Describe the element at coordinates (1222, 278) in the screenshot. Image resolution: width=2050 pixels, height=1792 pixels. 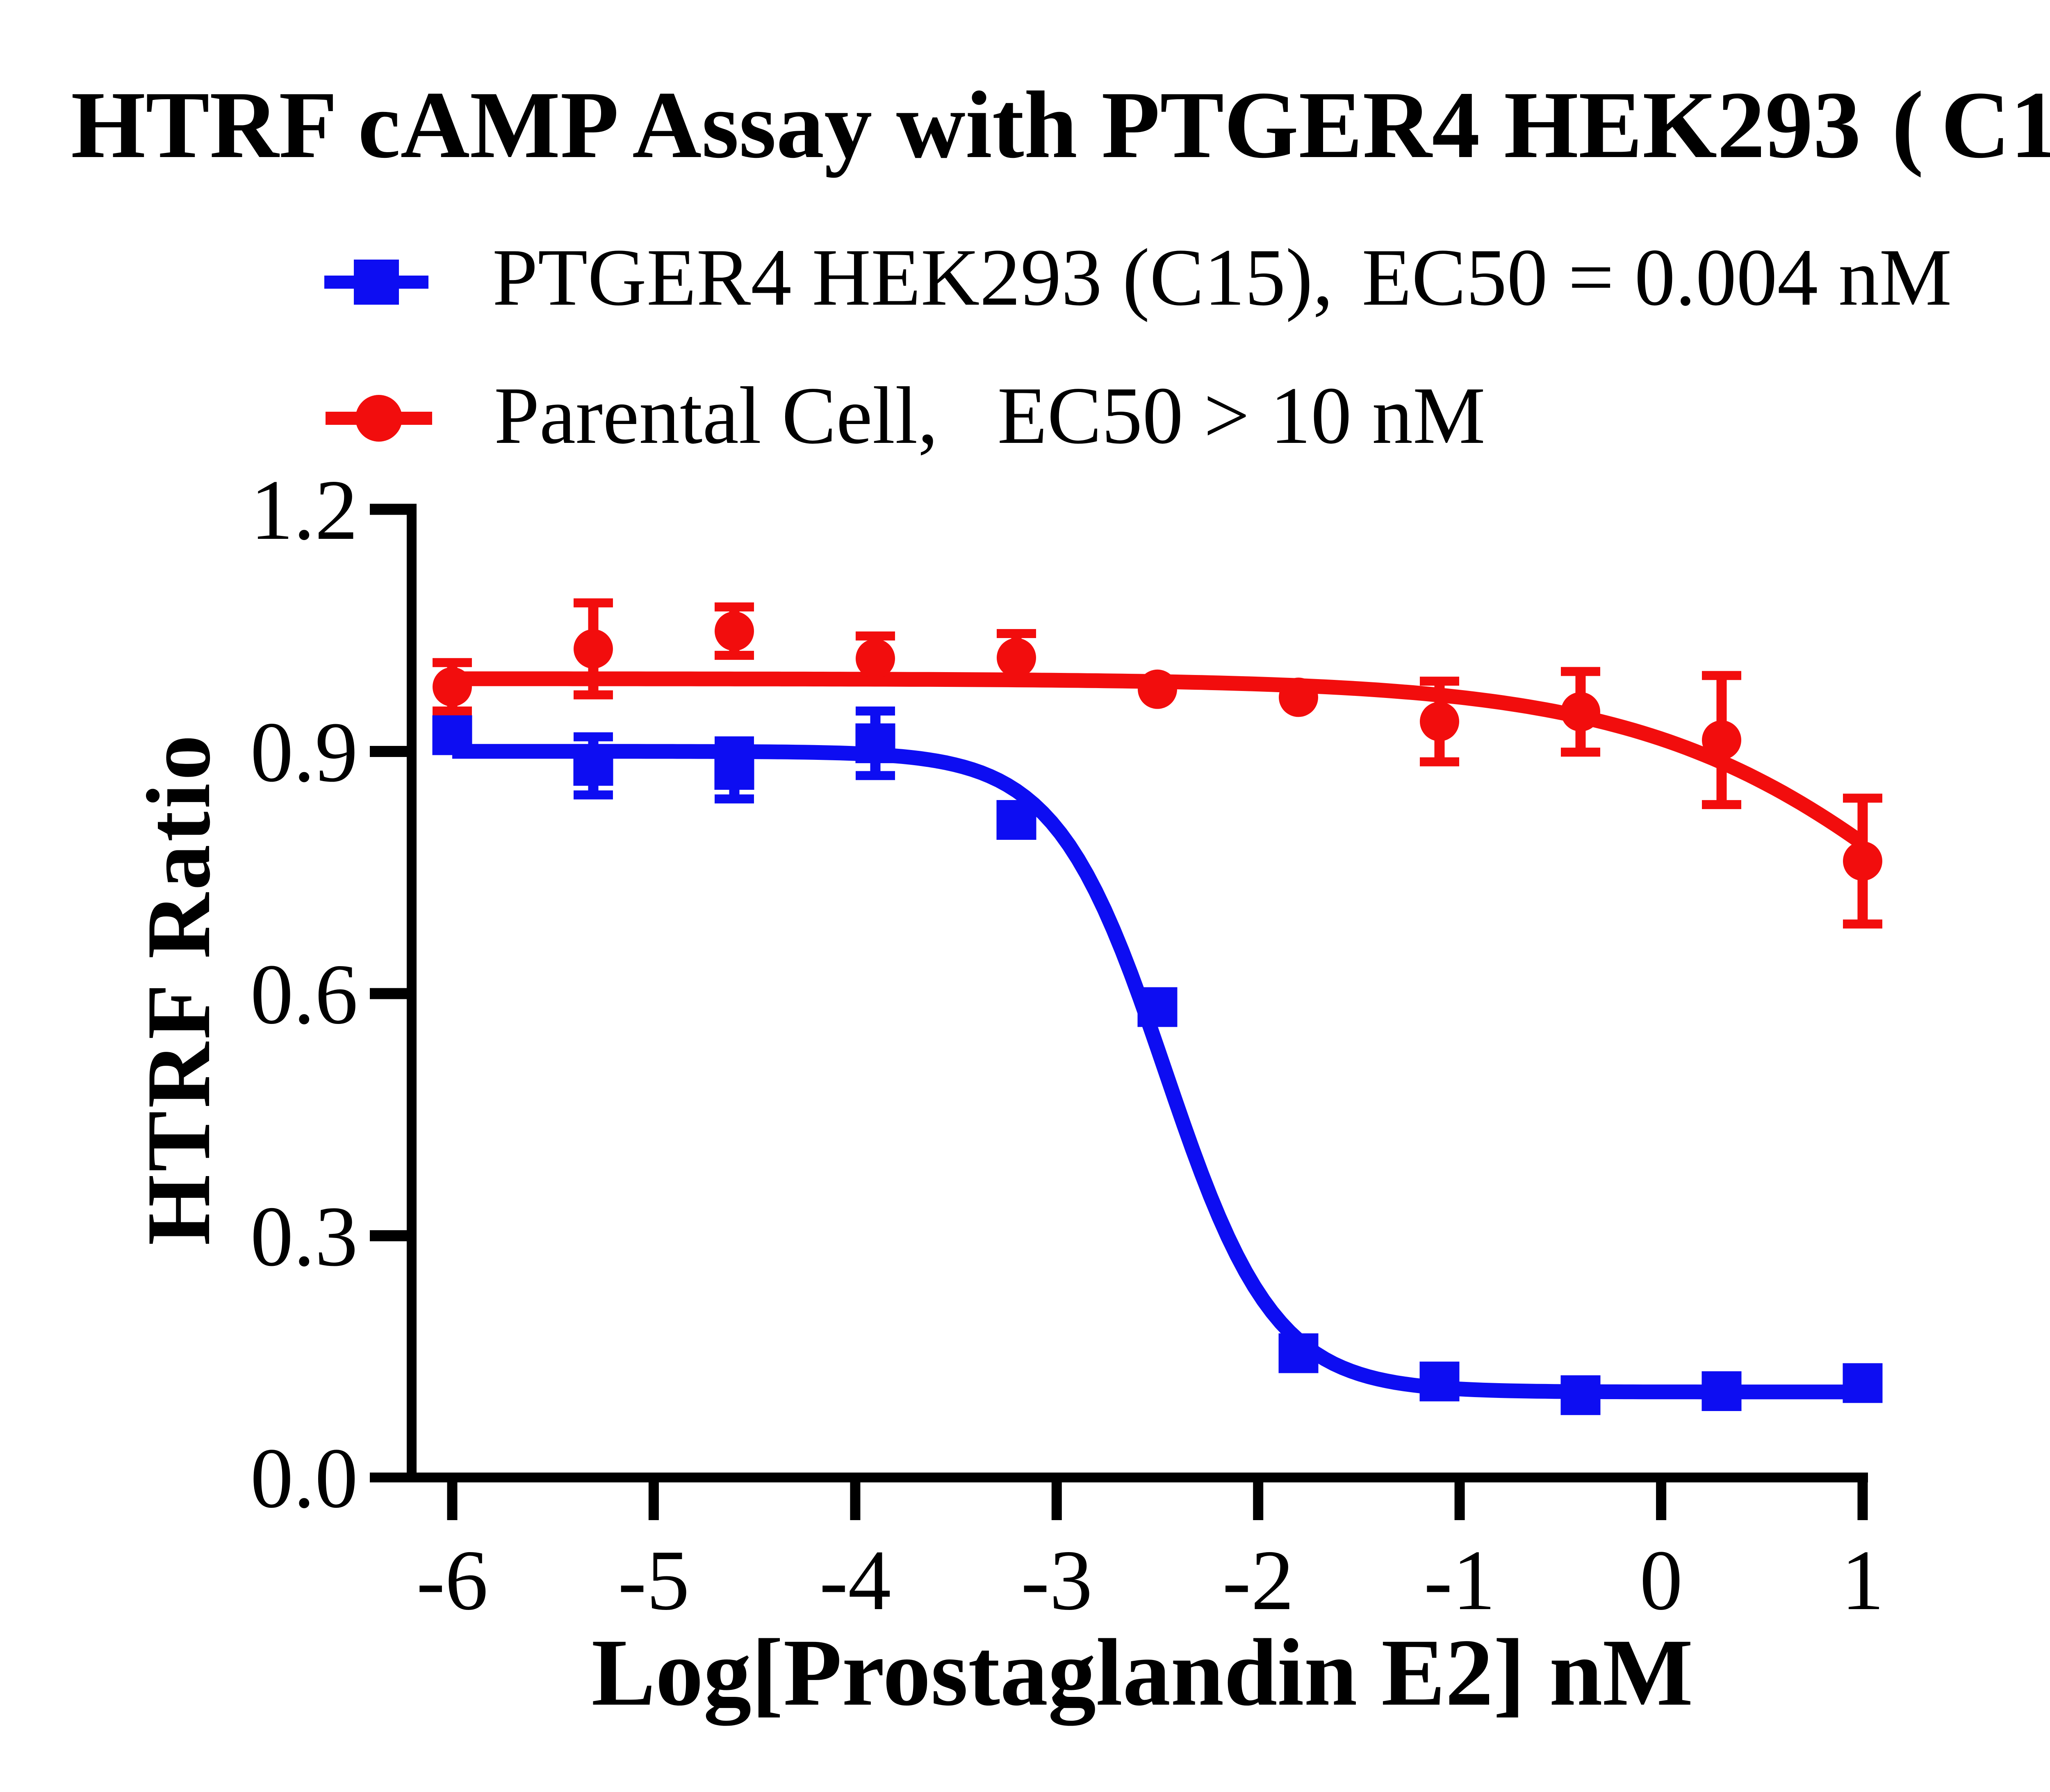
I see `svg-text:PTGER4 HEK293 (C15), EC50 = 0.: PTGER4 HEK293 (C15), EC50 = 0.004 nM` at that location.